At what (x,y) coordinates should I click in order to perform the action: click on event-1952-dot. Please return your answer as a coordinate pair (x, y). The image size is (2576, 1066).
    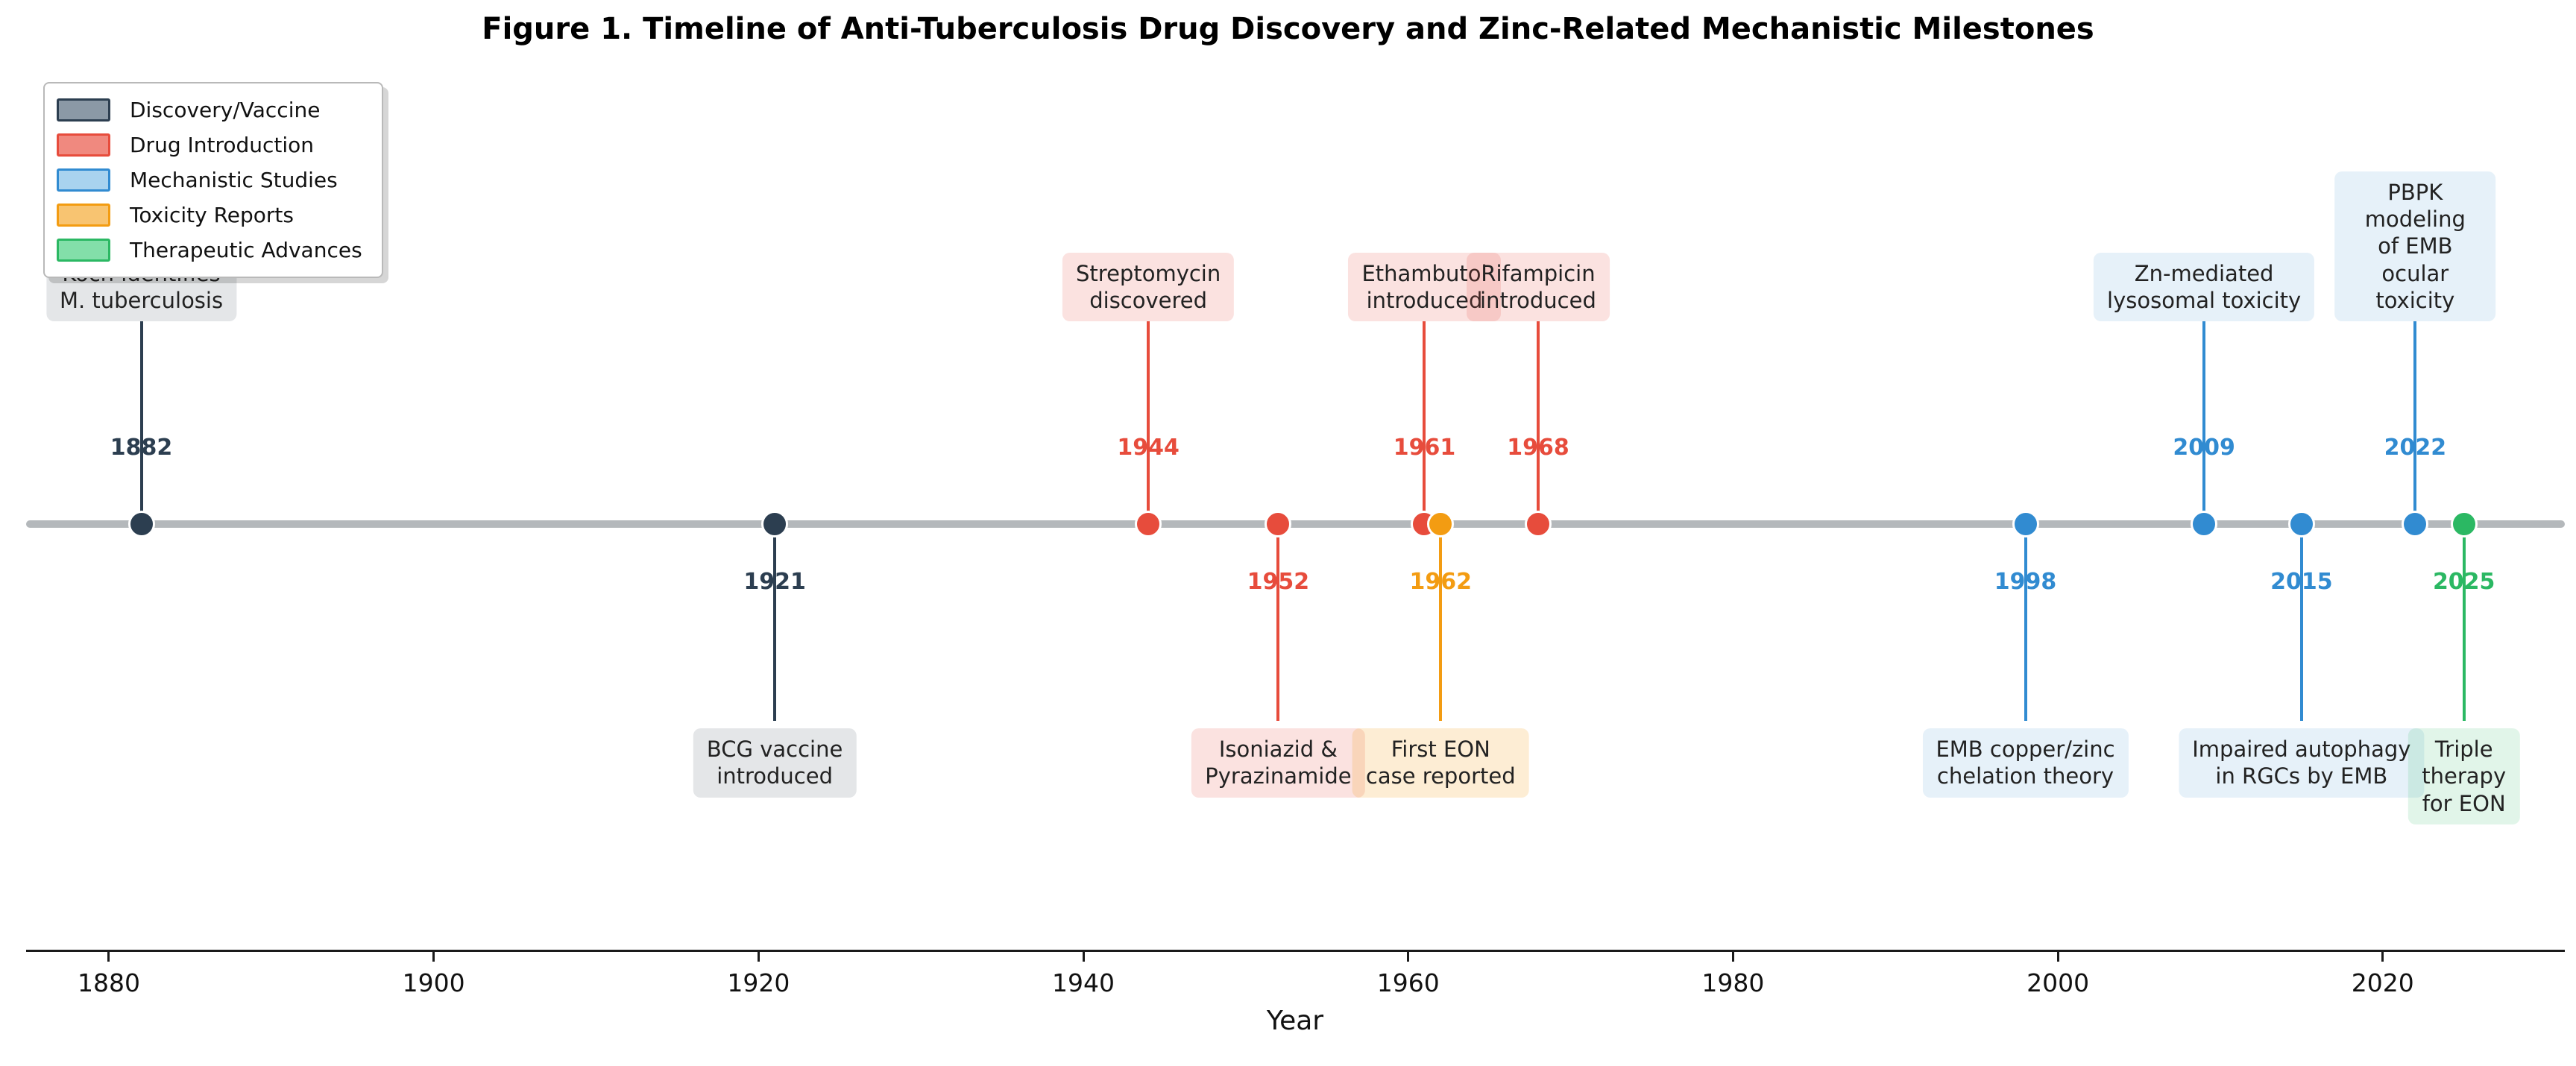
    Looking at the image, I should click on (1278, 524).